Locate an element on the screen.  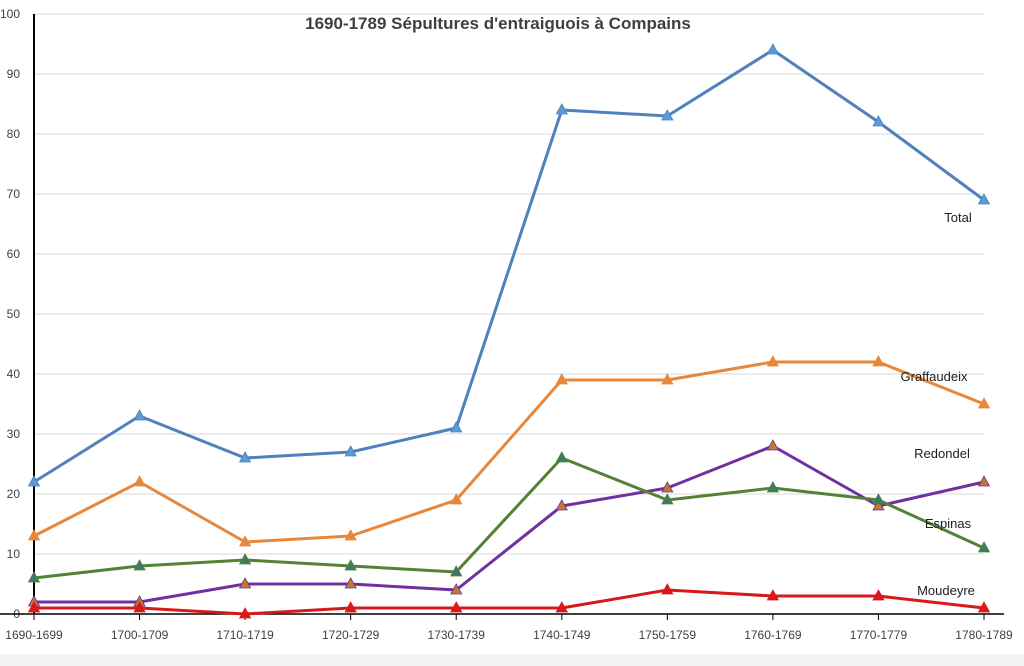
footer-bar is located at coordinates (512, 660).